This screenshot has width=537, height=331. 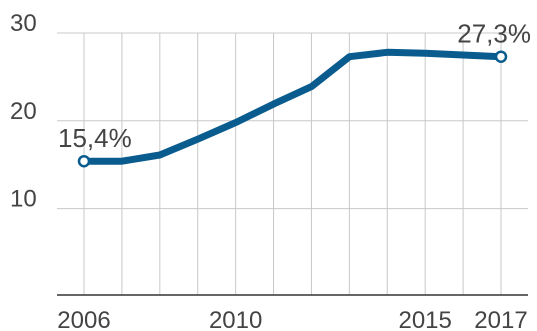 I want to click on y-axis-tick-labels: 10 20 30, so click(x=23, y=111).